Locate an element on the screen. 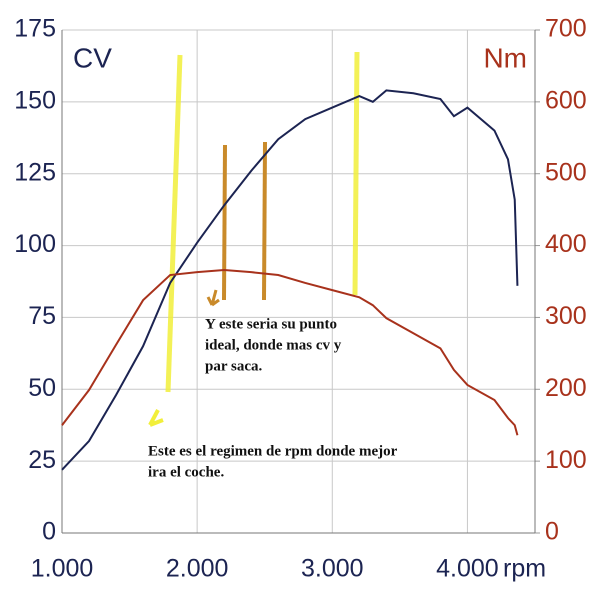 The width and height of the screenshot is (600, 605). annotation: par saca. is located at coordinates (233, 366).